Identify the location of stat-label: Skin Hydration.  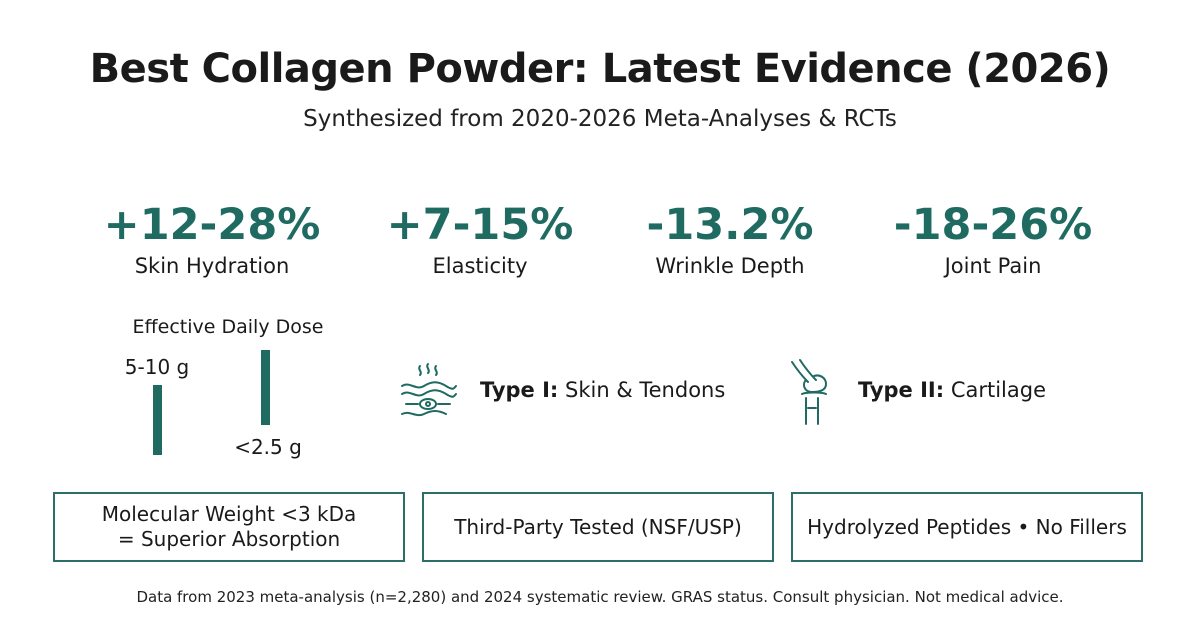
(212, 266).